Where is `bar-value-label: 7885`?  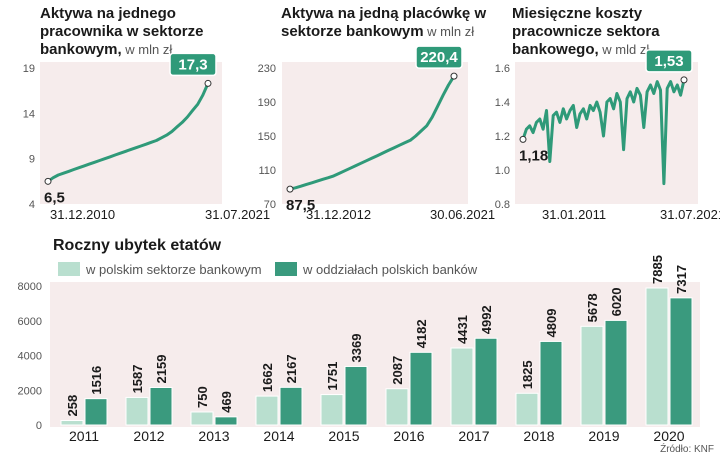 bar-value-label: 7885 is located at coordinates (657, 269).